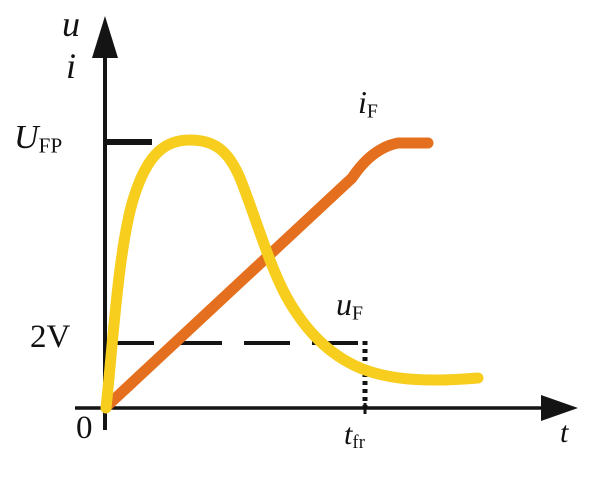  What do you see at coordinates (368, 103) in the screenshot?
I see `curve-label-if: iF` at bounding box center [368, 103].